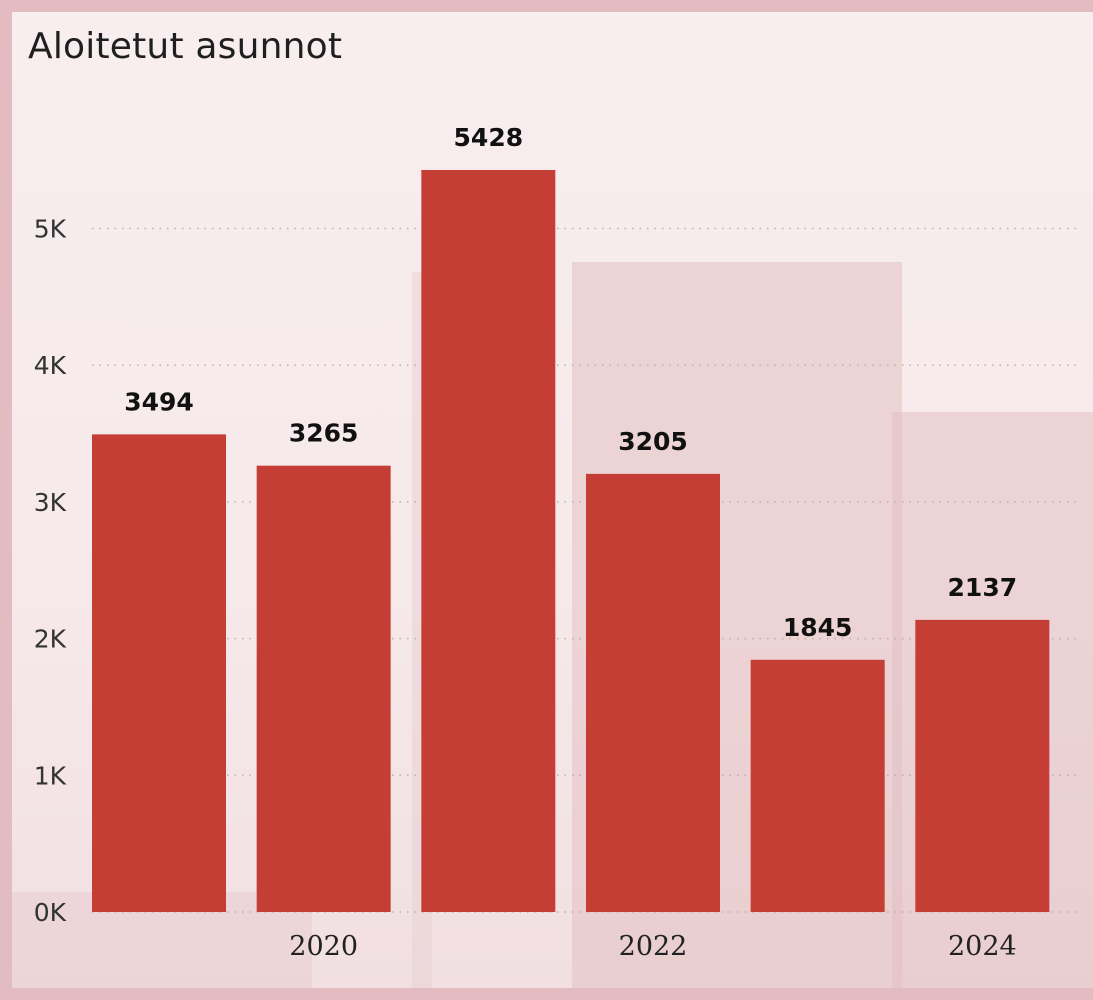 Image resolution: width=1093 pixels, height=1000 pixels. I want to click on data-label: 3494, so click(159, 401).